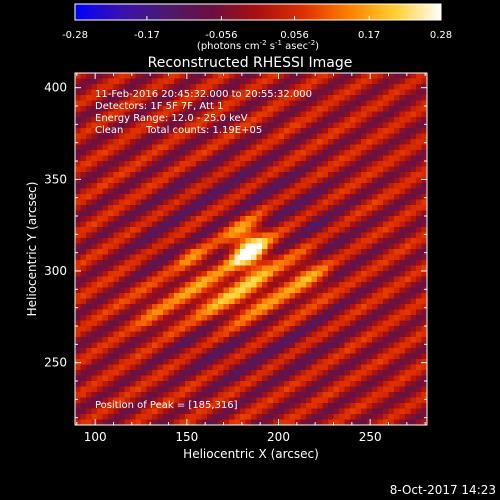 This screenshot has width=500, height=500. I want to click on x-tick-label: 150, so click(186, 437).